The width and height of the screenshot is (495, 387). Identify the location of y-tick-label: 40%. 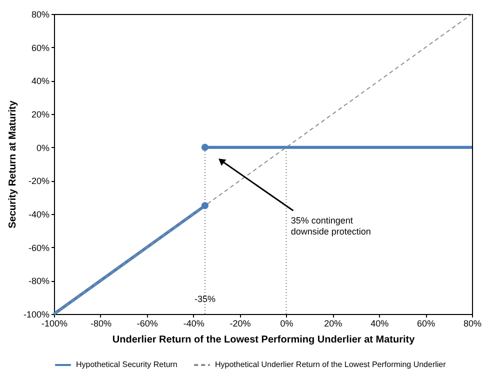
(40, 81).